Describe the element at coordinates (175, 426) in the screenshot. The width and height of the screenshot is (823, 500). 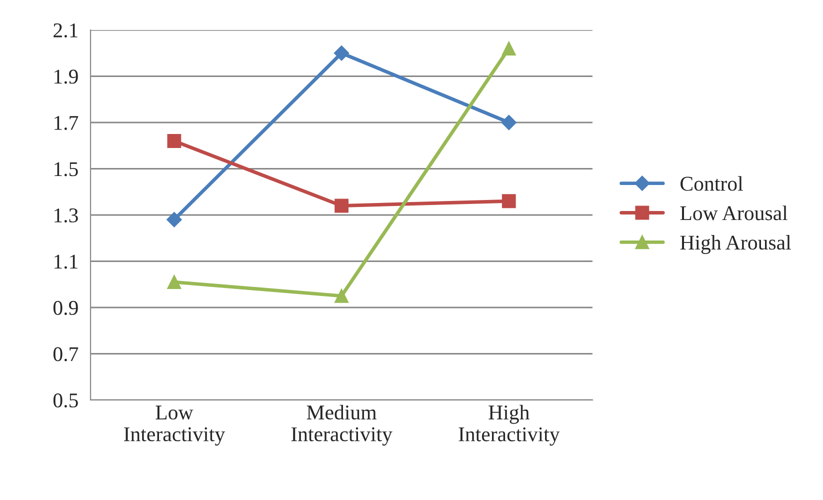
I see `x-tick-label: Low Interactivity` at that location.